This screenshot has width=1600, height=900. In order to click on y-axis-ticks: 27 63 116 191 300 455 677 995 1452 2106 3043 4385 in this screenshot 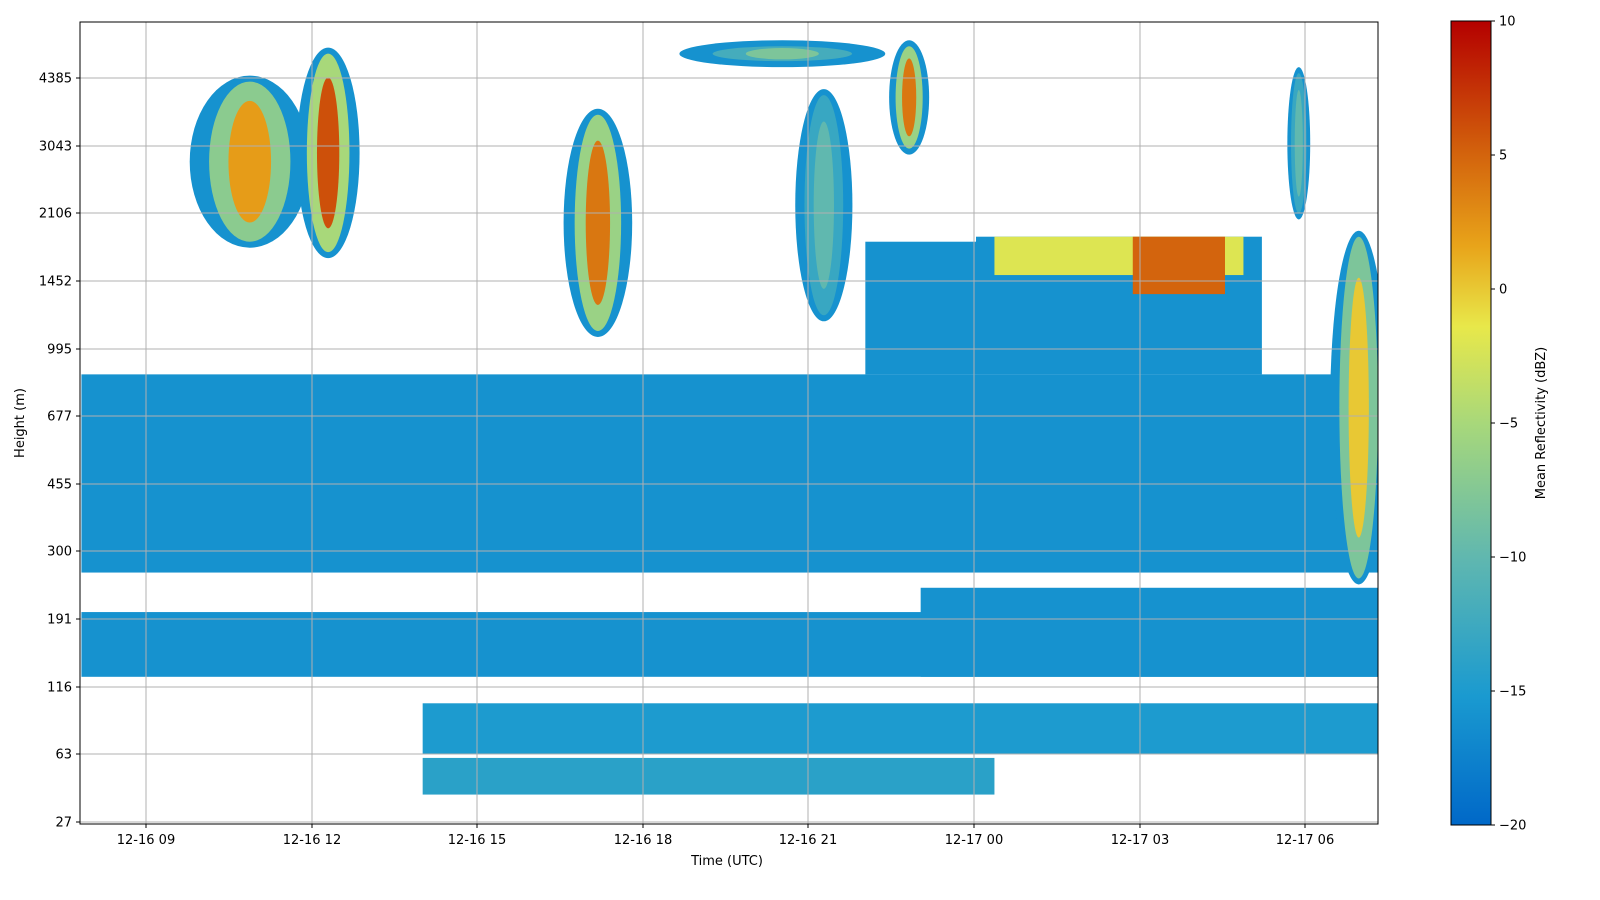, I will do `click(59, 451)`.